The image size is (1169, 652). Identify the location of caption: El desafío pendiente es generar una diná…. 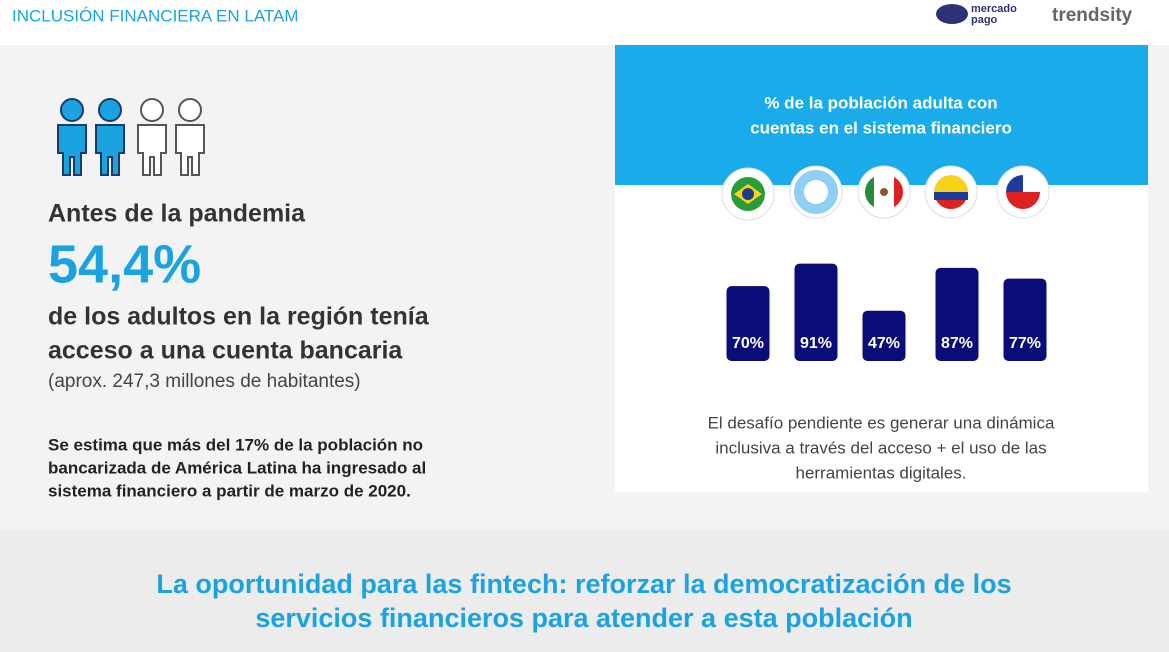
(881, 422).